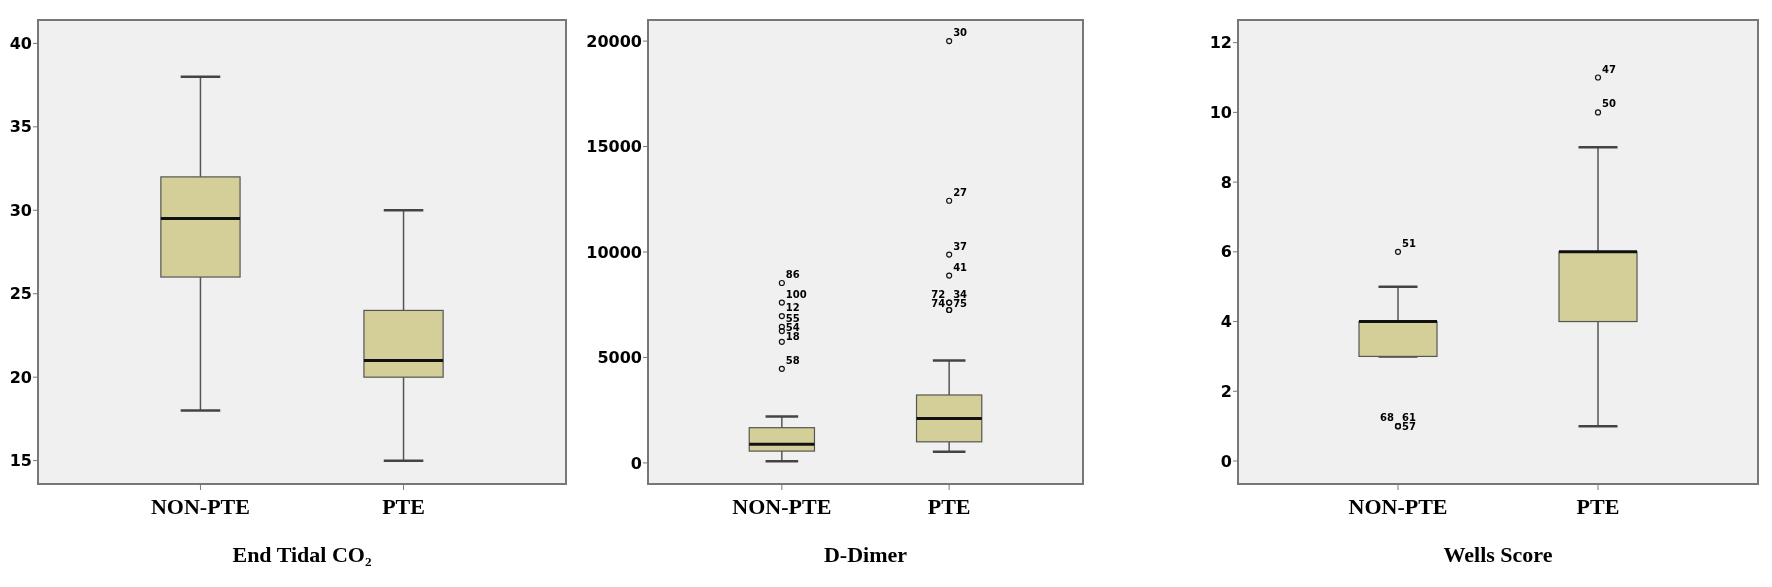 This screenshot has width=1772, height=587. Describe the element at coordinates (20, 294) in the screenshot. I see `y-tick-label: 25` at that location.